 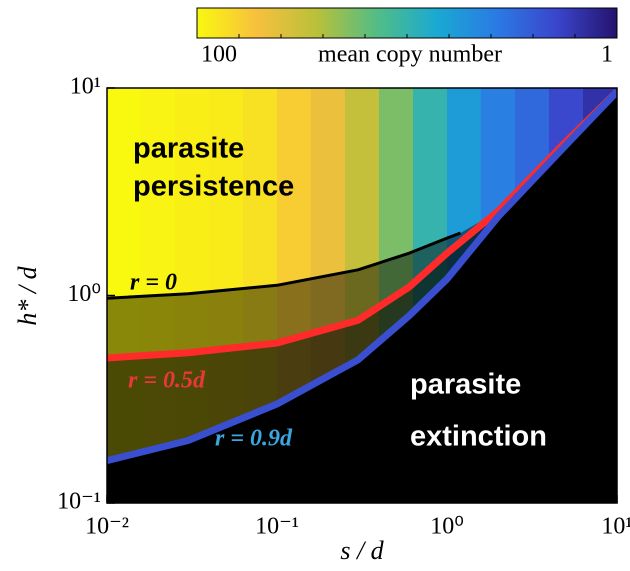 I want to click on curve-label: r = 0.5d, so click(x=167, y=381).